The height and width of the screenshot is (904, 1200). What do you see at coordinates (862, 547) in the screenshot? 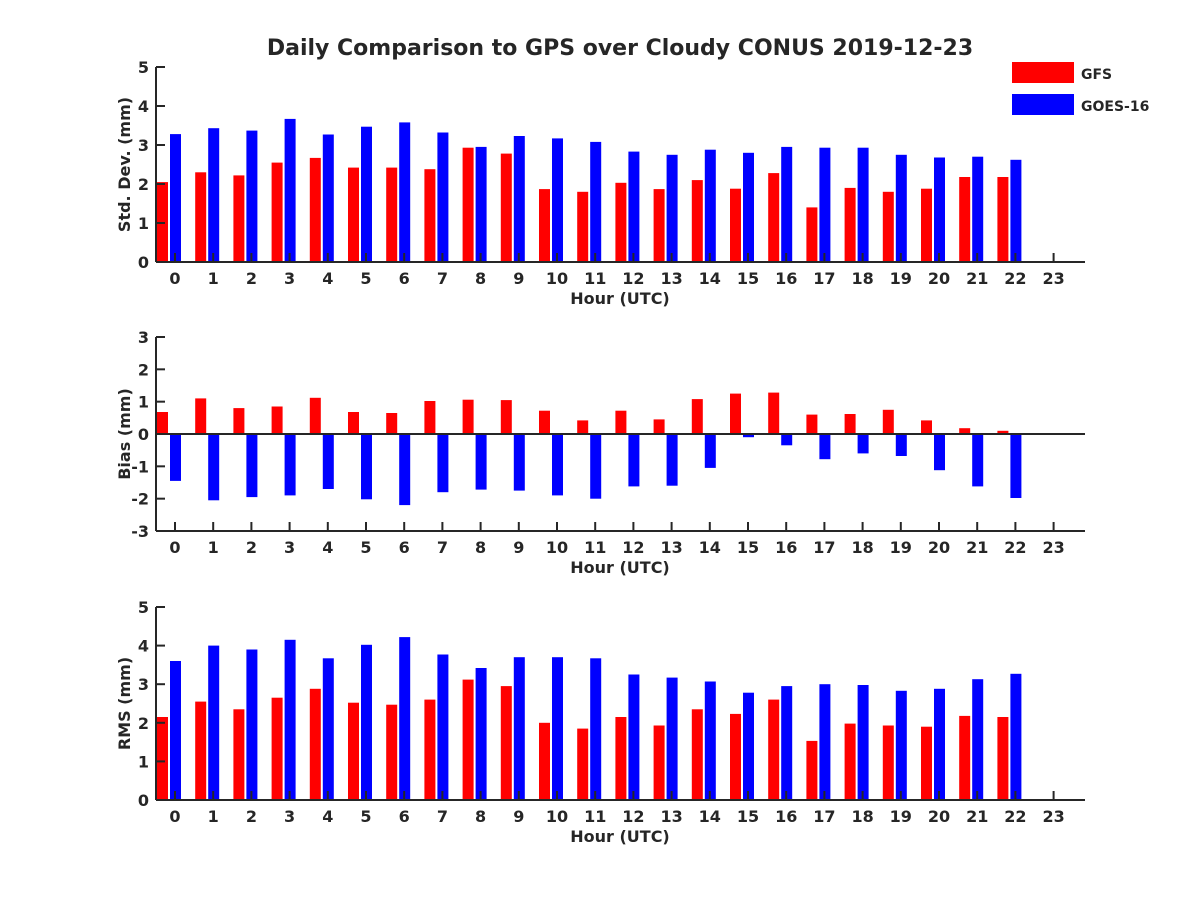
I see `bias-xtick-label-18: 18` at bounding box center [862, 547].